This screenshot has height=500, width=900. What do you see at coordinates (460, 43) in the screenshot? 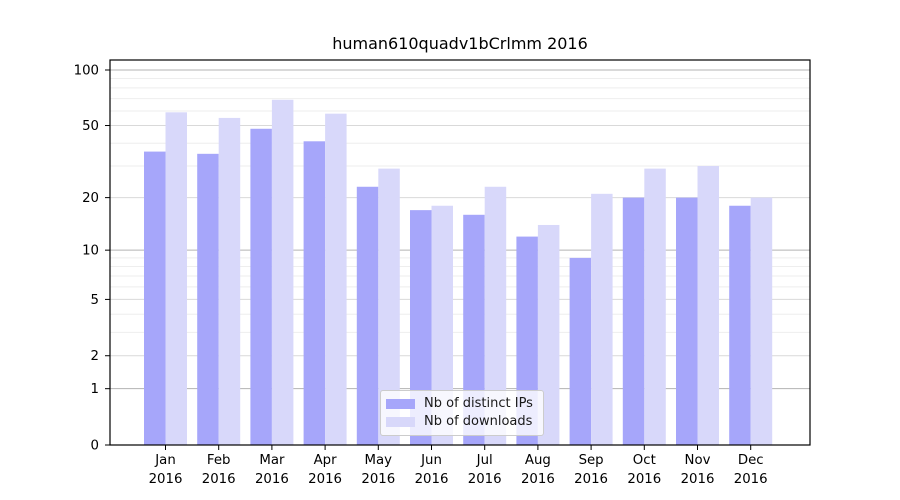
I see `chart-title: human610quadv1bCrlmm 2016` at bounding box center [460, 43].